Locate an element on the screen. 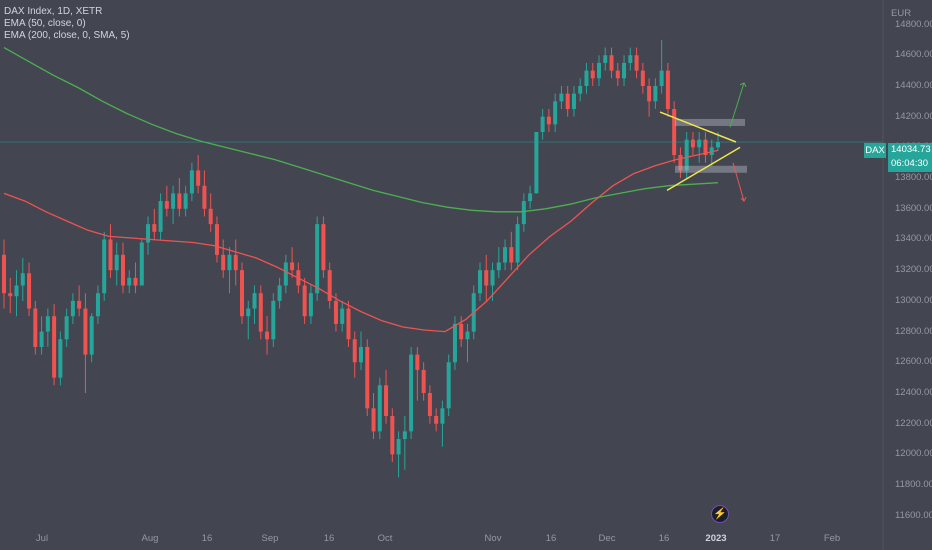 Image resolution: width=932 pixels, height=550 pixels. y-tick-label: 13000.00 is located at coordinates (913, 300).